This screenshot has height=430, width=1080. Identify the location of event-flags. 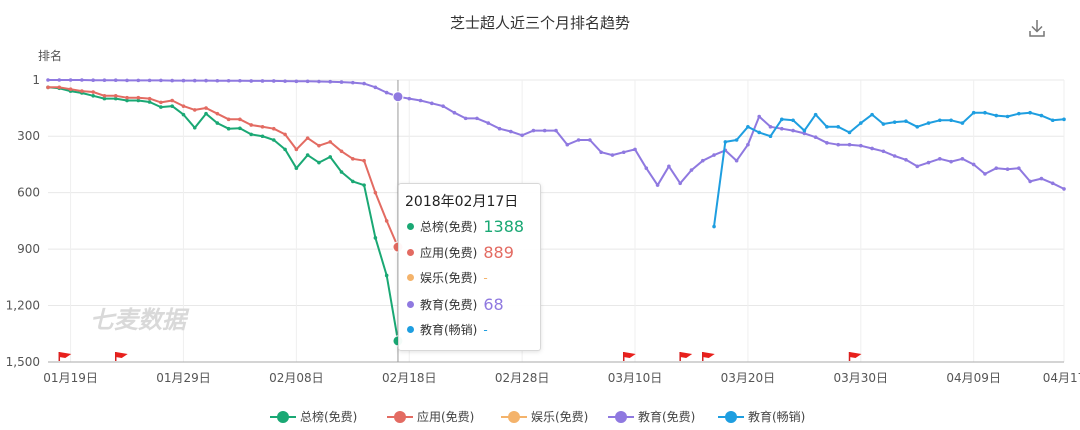
(460, 356).